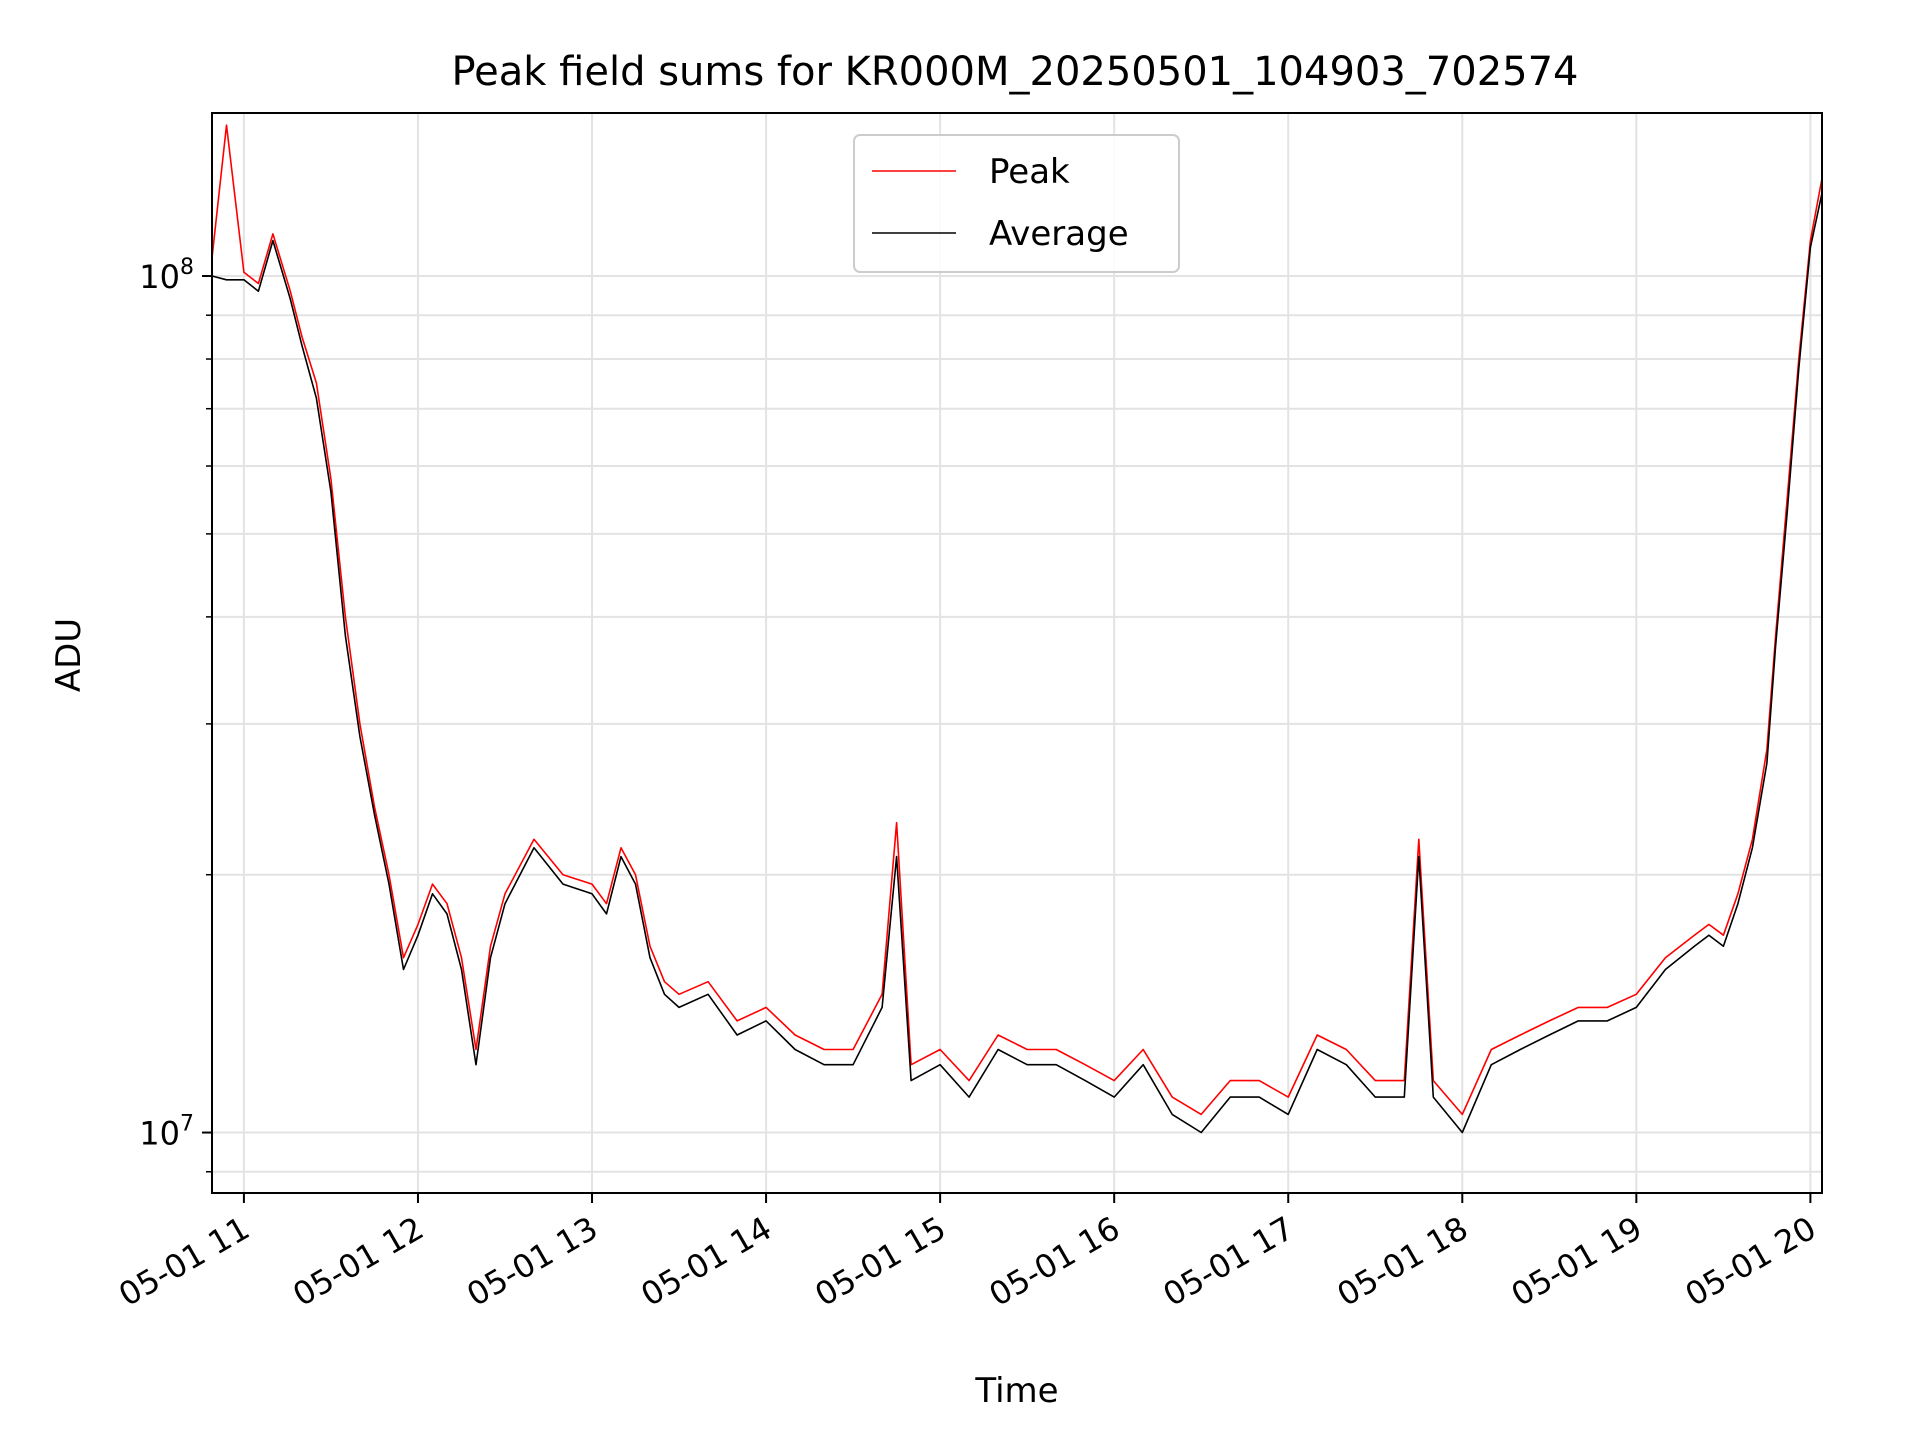  I want to click on y-tick-label: 107, so click(166, 1132).